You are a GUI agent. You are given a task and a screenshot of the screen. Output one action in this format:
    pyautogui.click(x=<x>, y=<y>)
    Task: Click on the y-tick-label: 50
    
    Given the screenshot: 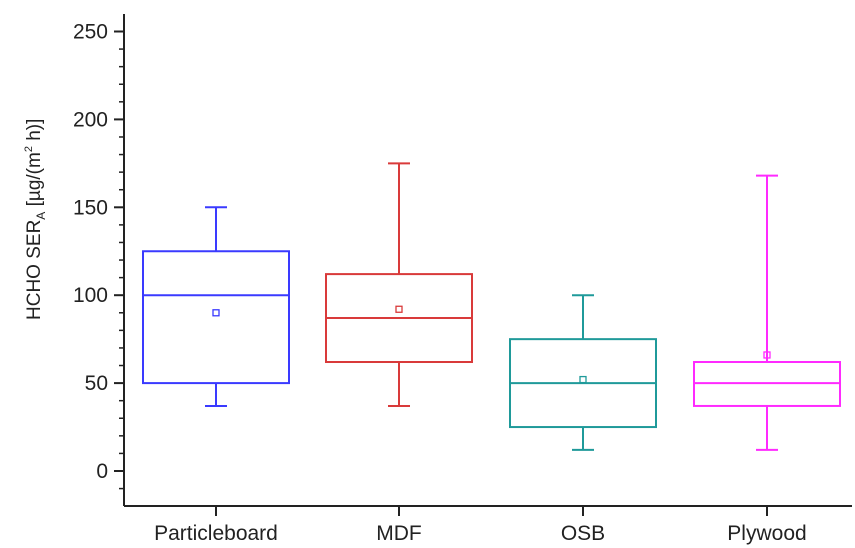 What is the action you would take?
    pyautogui.click(x=96, y=383)
    